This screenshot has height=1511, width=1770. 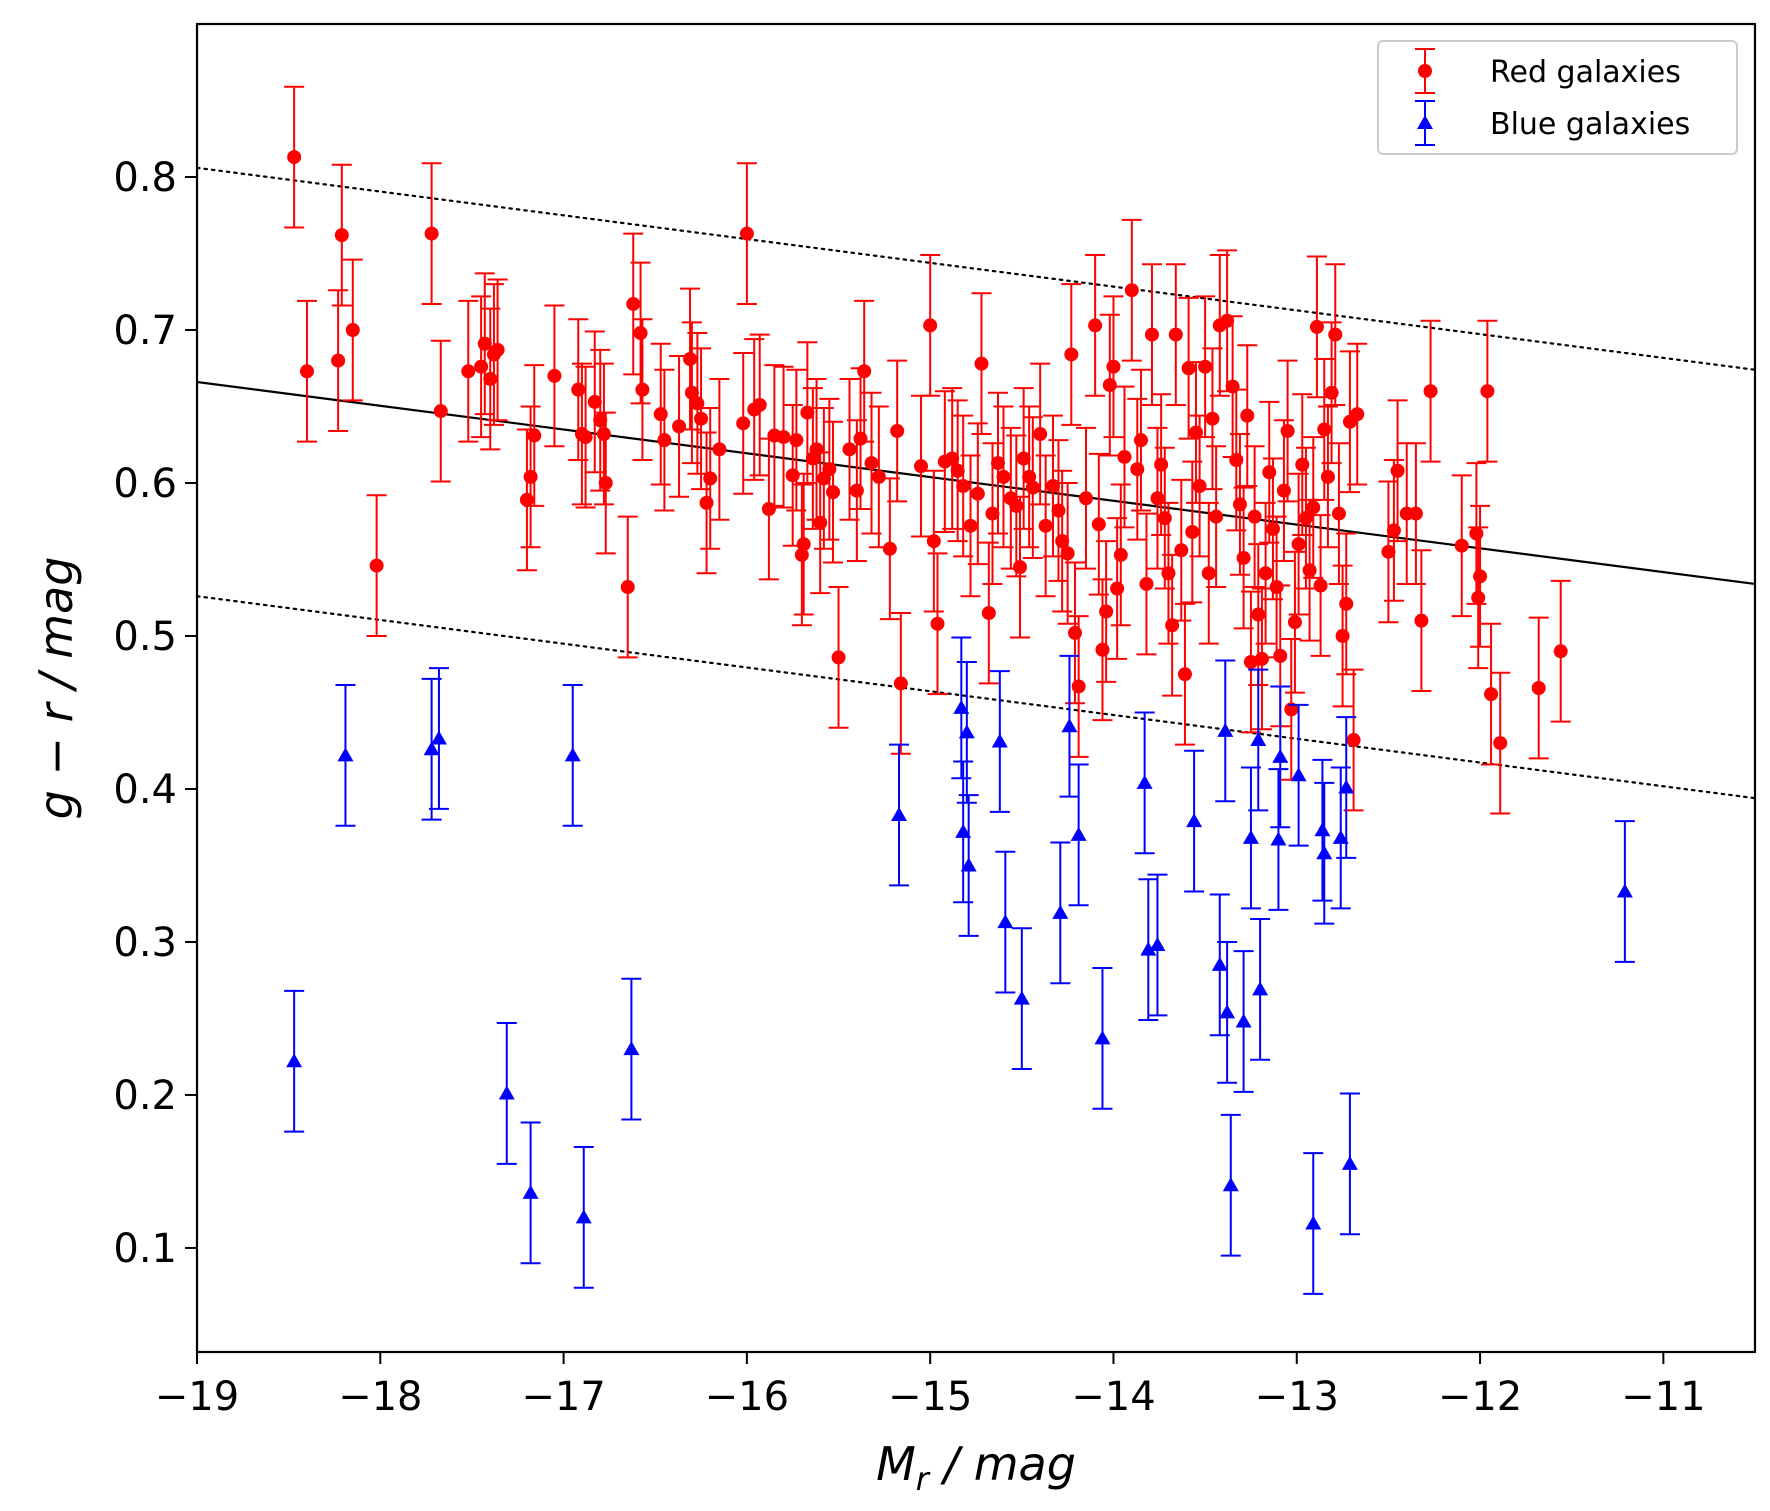 I want to click on upper-limit-line, so click(x=976, y=268).